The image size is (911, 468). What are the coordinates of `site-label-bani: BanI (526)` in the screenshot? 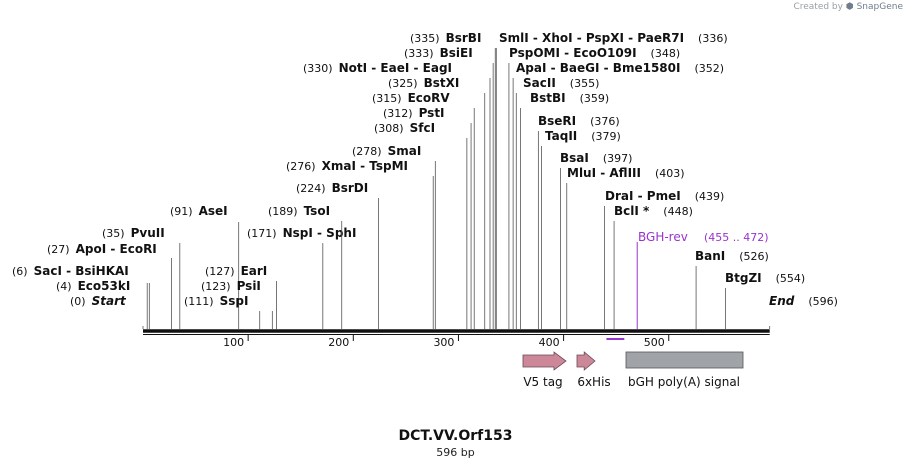 It's located at (732, 256).